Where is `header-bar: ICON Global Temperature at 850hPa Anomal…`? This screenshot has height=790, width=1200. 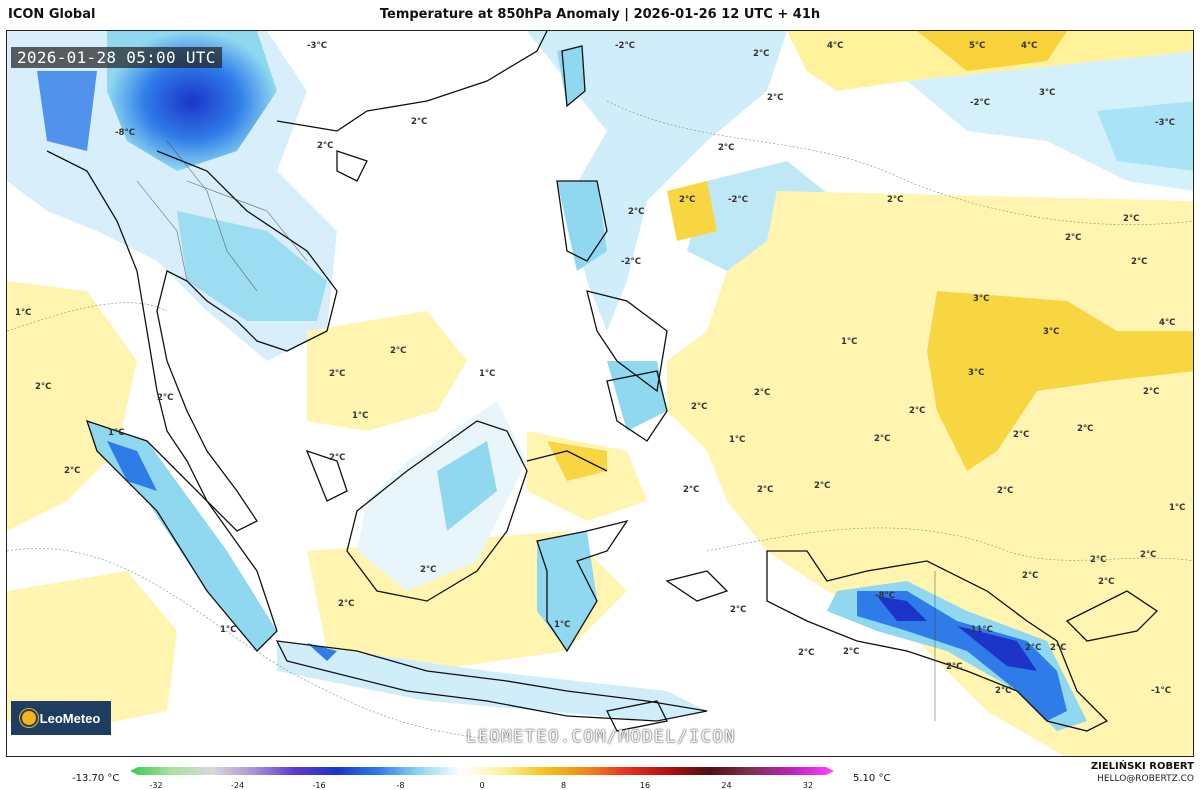 header-bar: ICON Global Temperature at 850hPa Anomal… is located at coordinates (600, 15).